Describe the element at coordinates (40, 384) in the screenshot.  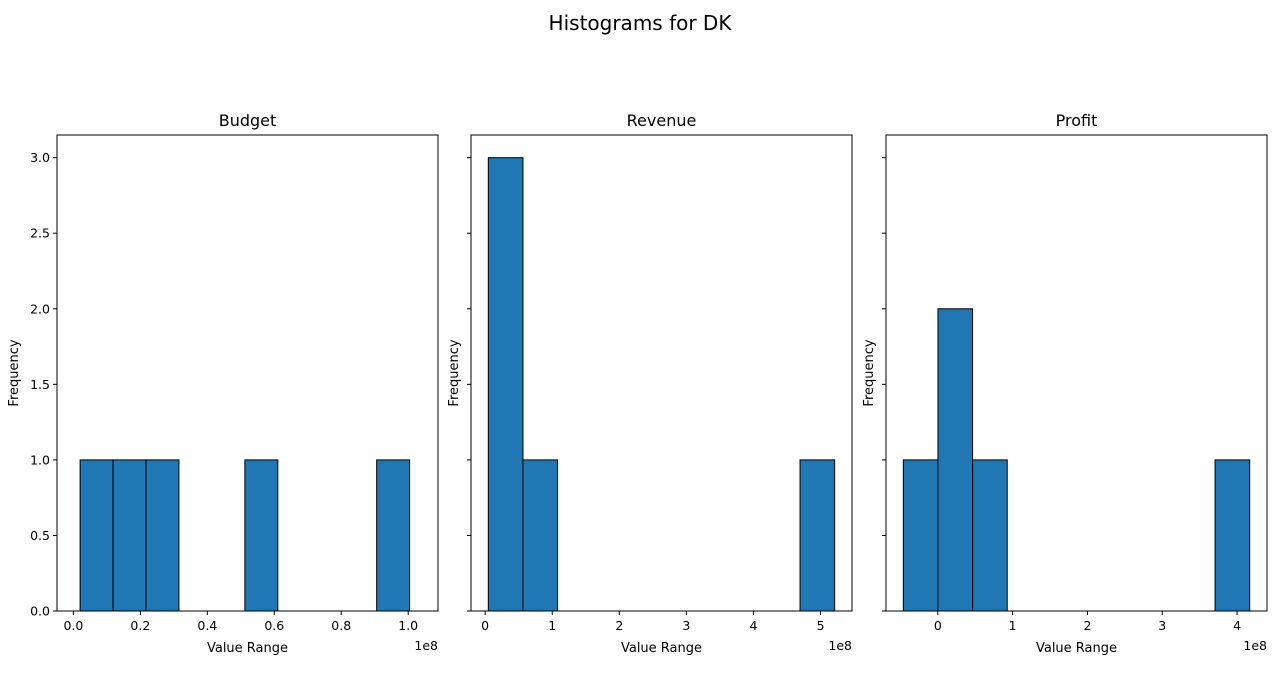
I see `y-tick-label: 1.5` at that location.